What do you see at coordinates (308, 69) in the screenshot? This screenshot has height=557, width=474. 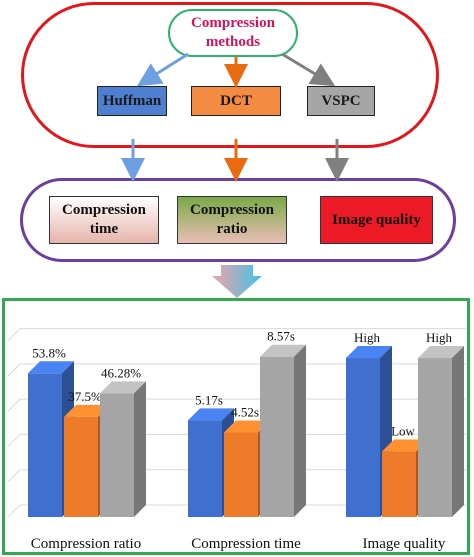 I see `arrow-root-to-vspc` at bounding box center [308, 69].